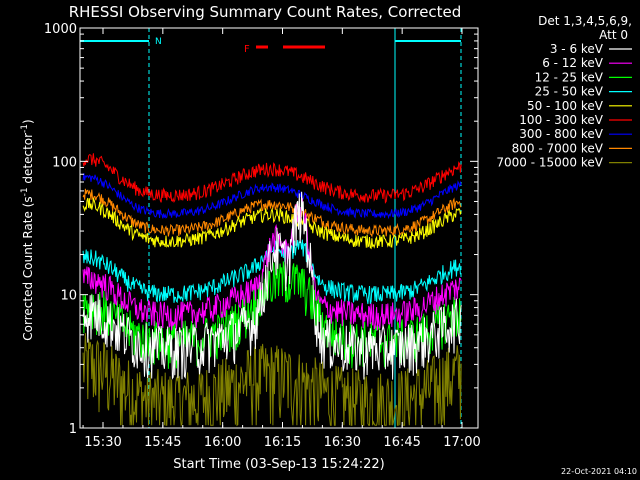  What do you see at coordinates (102, 442) in the screenshot?
I see `x-tick-label: 15:30` at bounding box center [102, 442].